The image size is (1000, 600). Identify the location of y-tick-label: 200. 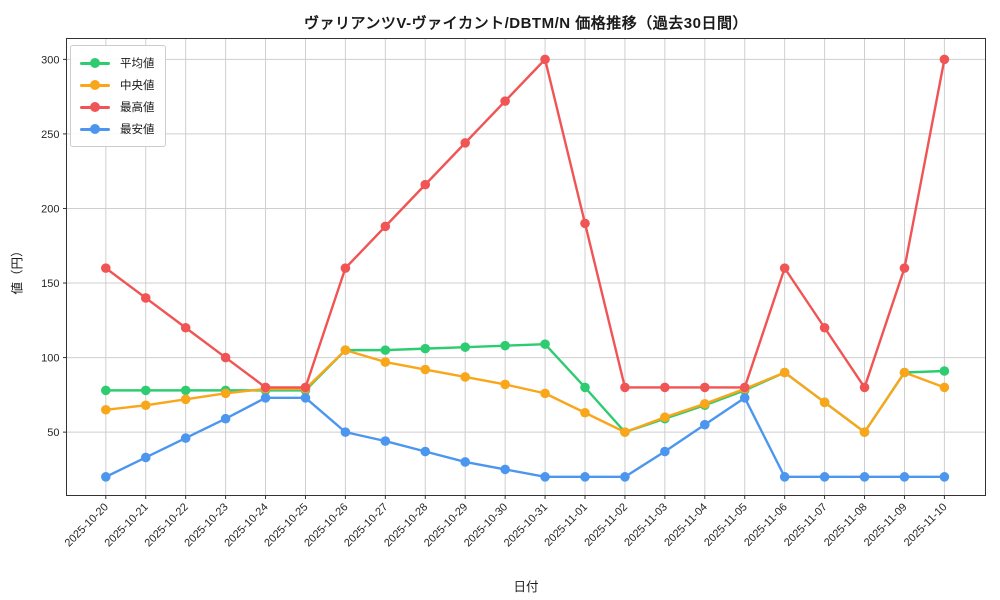
(50, 209).